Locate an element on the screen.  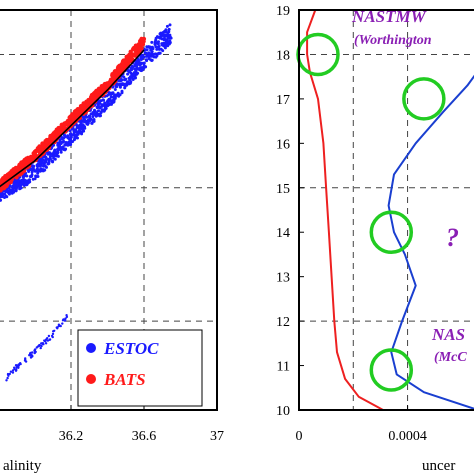
left-x-tick-label: 36.2 is located at coordinates (71, 436).